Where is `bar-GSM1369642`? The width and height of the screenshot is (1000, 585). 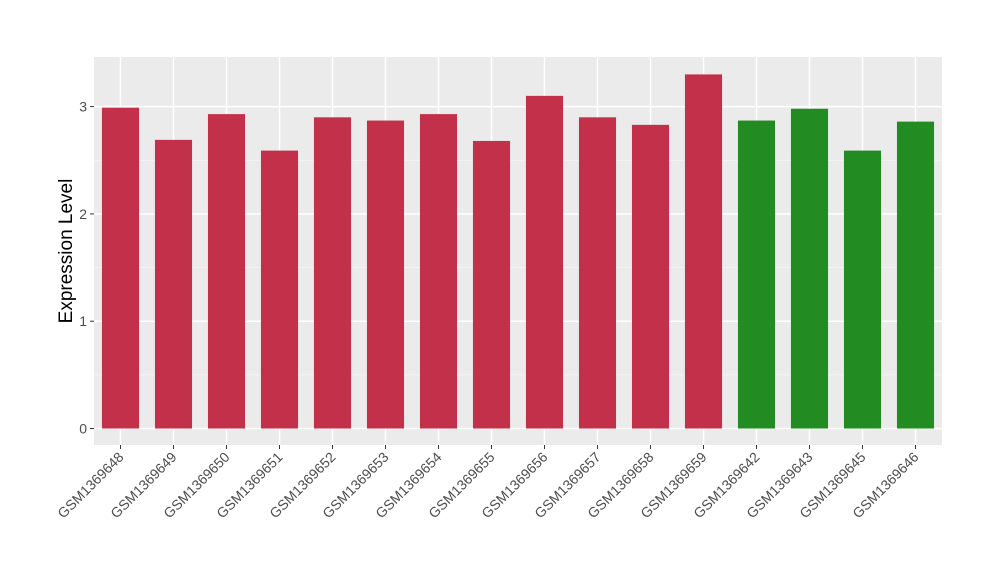 bar-GSM1369642 is located at coordinates (756, 274).